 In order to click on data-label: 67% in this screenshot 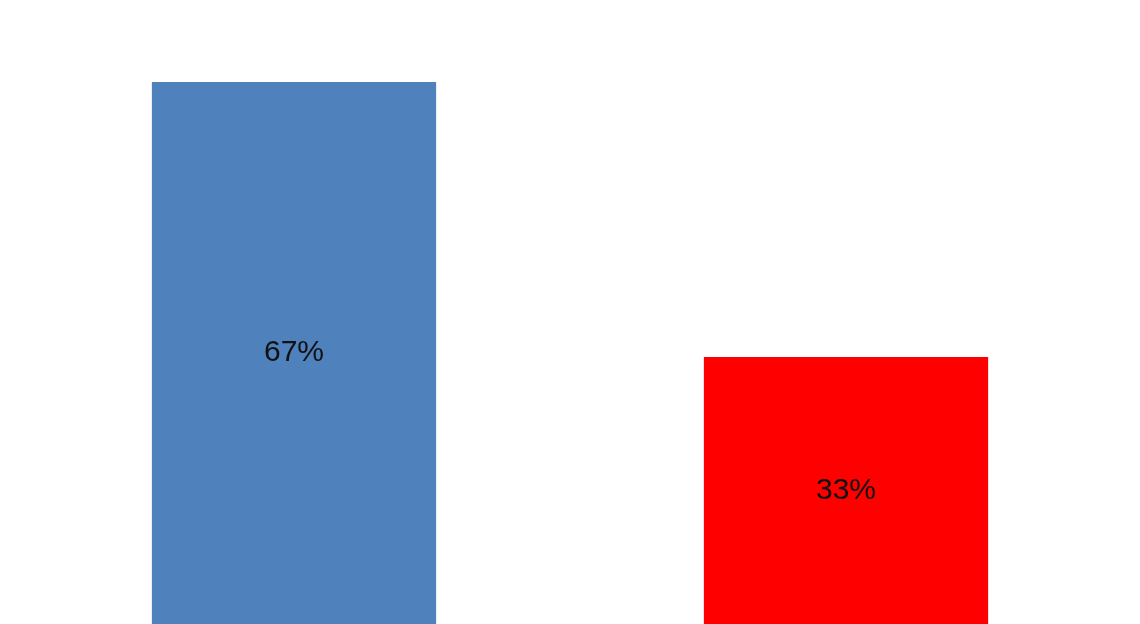, I will do `click(294, 351)`.